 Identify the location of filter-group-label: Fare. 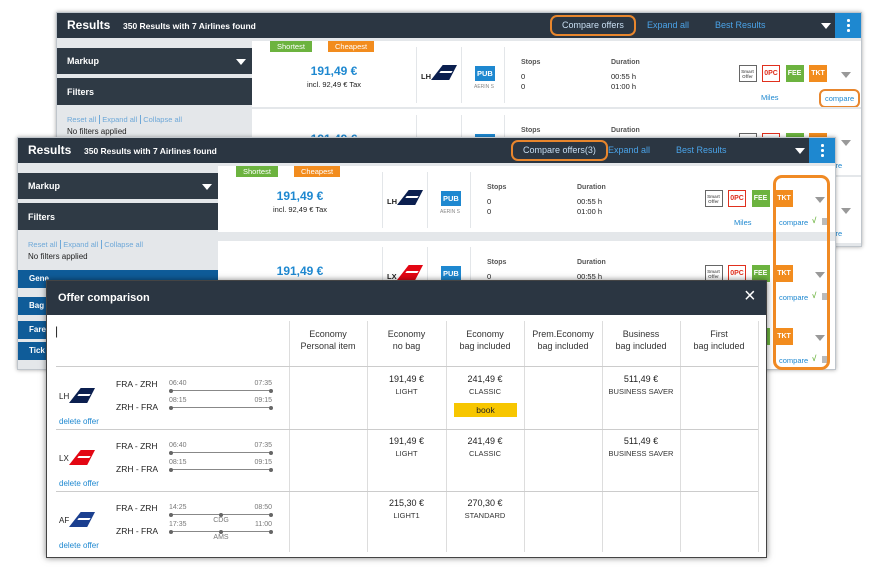
(37, 329).